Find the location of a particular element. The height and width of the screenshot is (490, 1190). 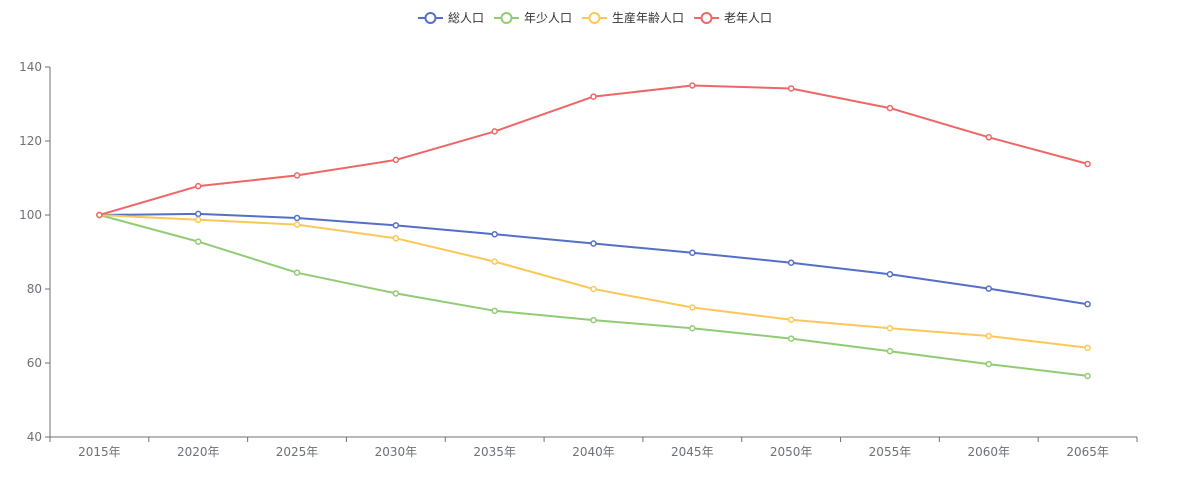

x-tick-label: 2030年 is located at coordinates (396, 452).